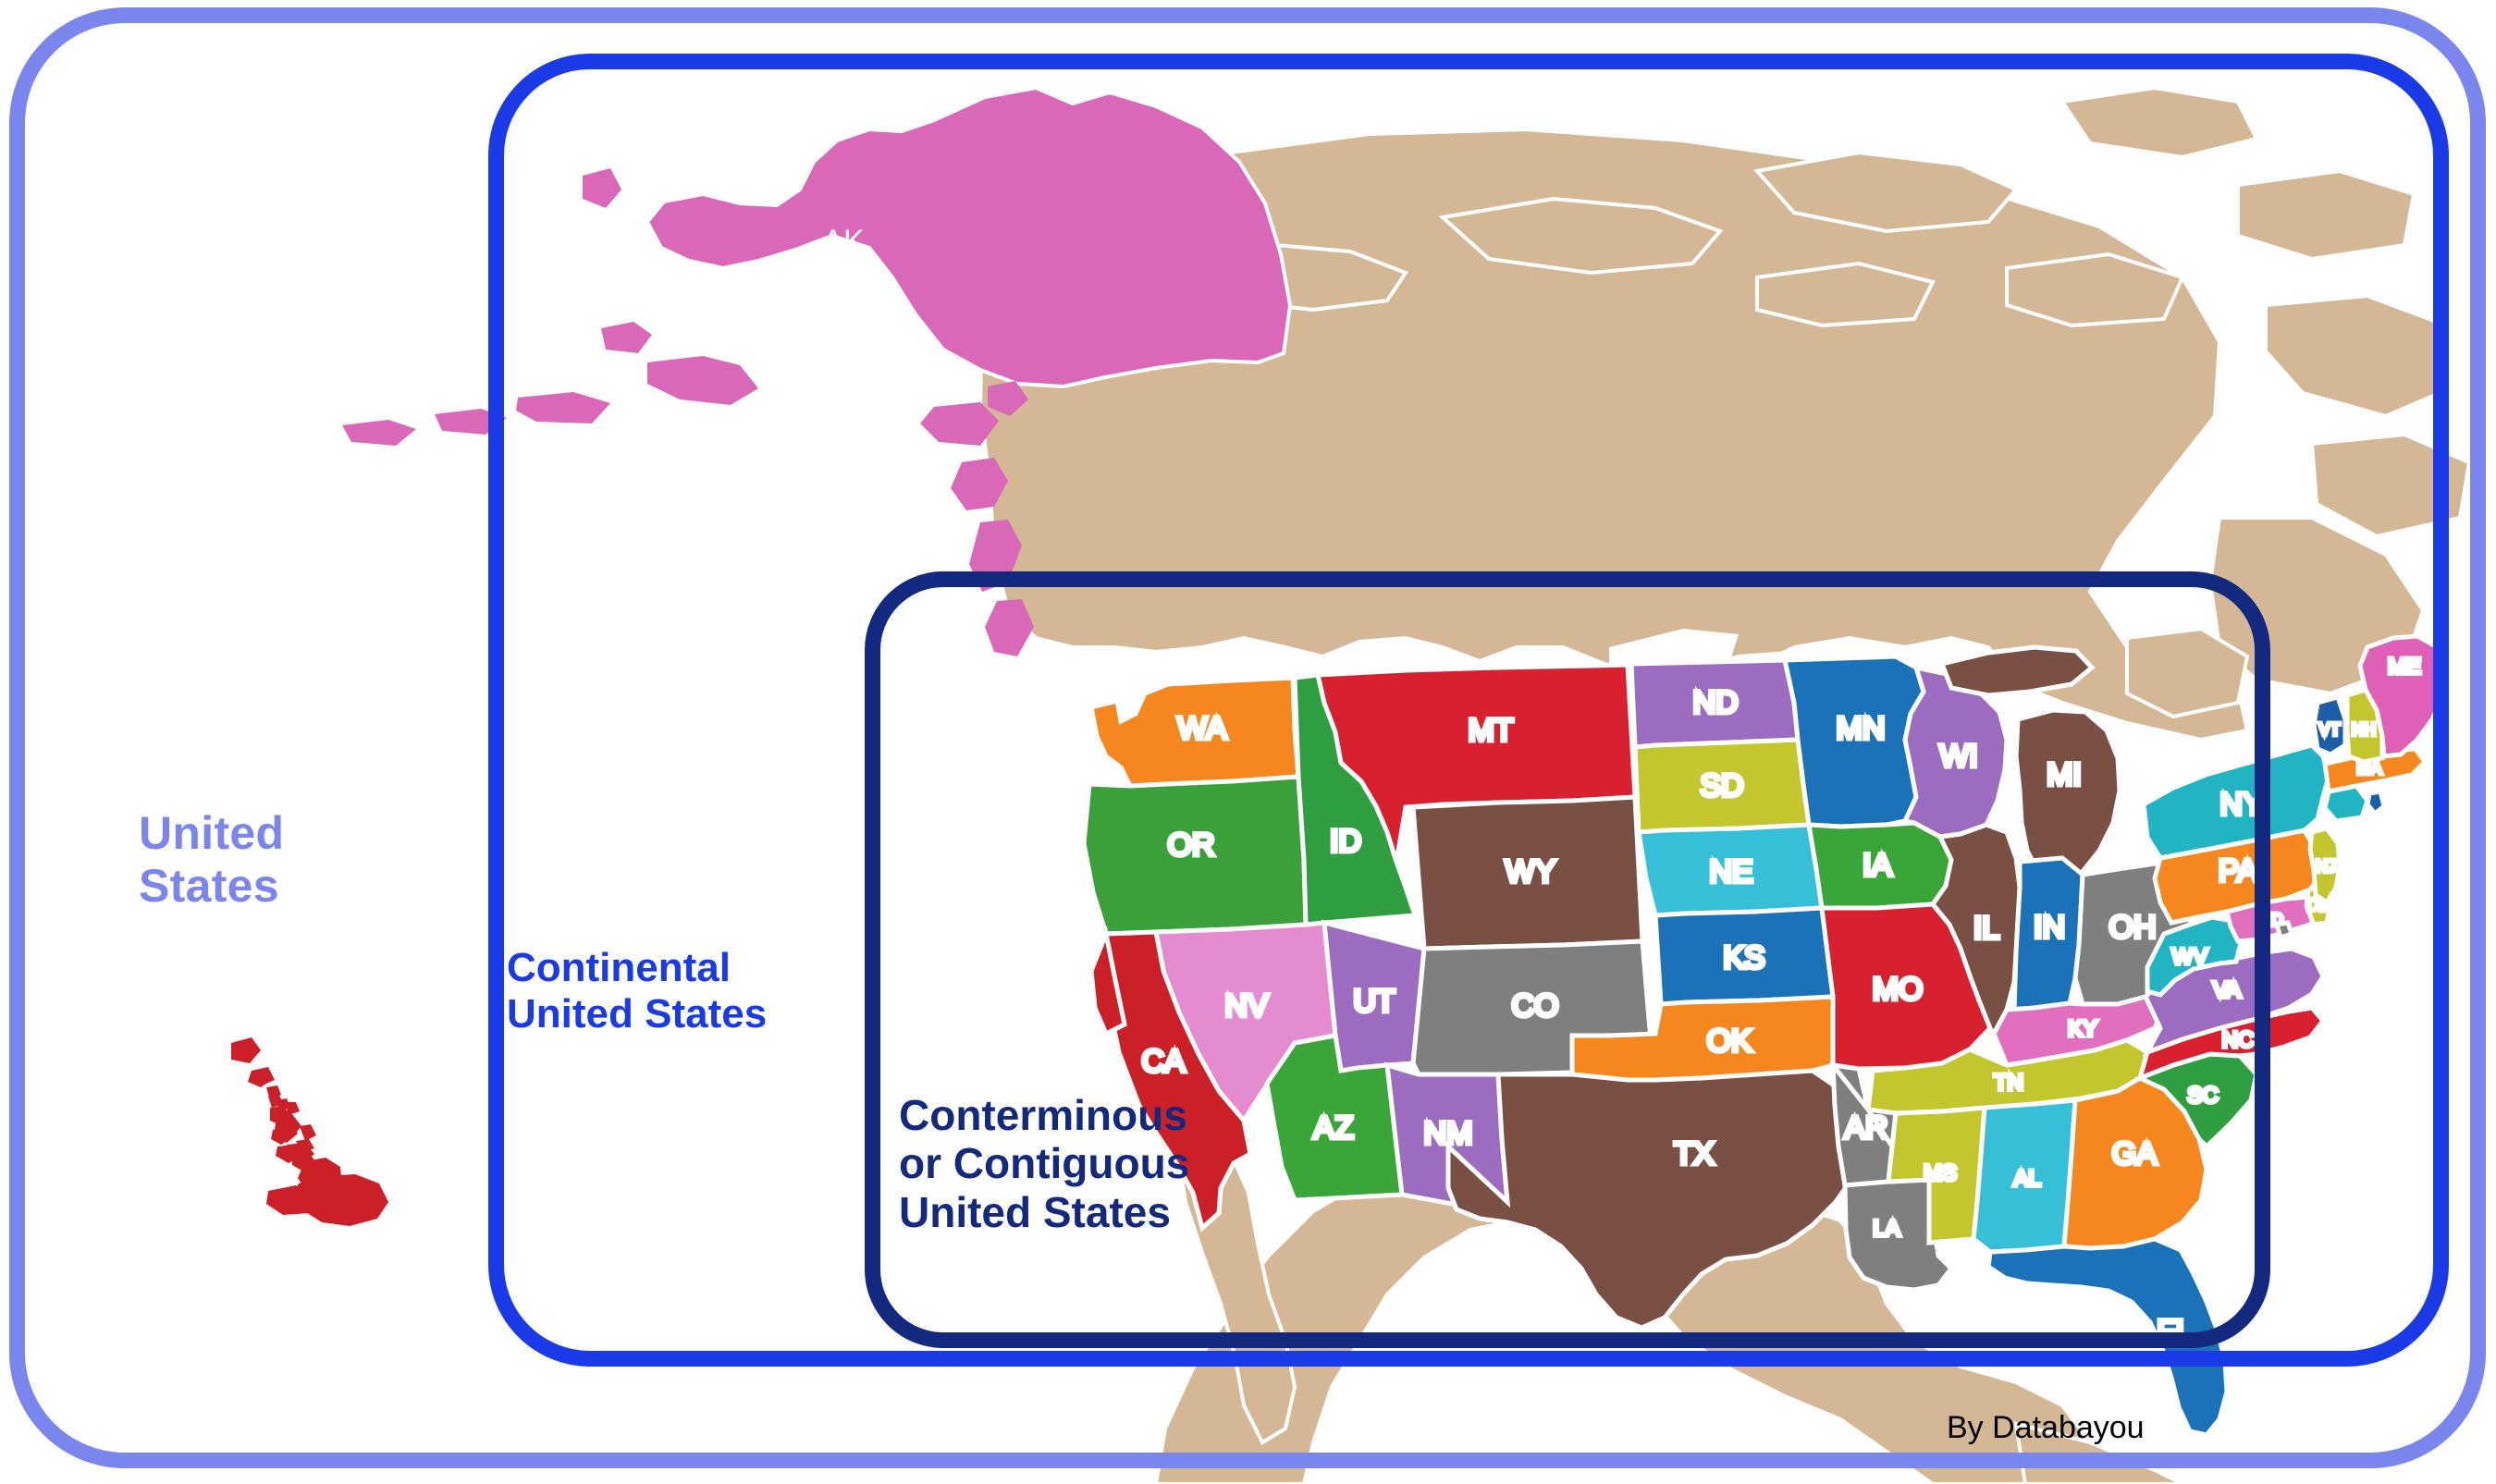 The width and height of the screenshot is (2496, 1484). What do you see at coordinates (2227, 989) in the screenshot?
I see `state-label-VA: VA` at bounding box center [2227, 989].